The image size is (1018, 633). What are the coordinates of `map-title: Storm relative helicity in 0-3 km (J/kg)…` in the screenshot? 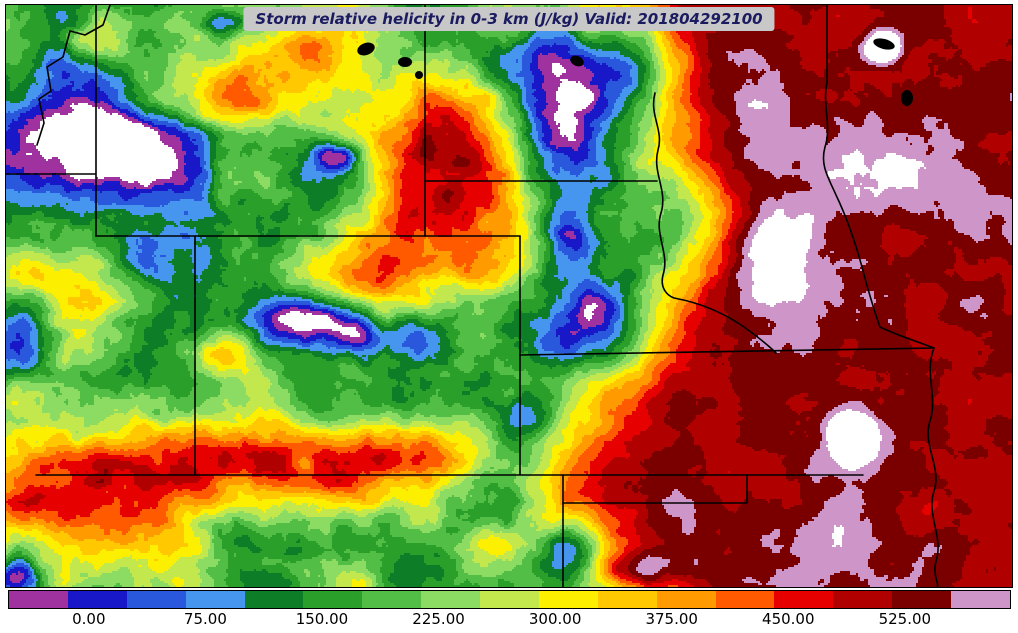 It's located at (509, 19).